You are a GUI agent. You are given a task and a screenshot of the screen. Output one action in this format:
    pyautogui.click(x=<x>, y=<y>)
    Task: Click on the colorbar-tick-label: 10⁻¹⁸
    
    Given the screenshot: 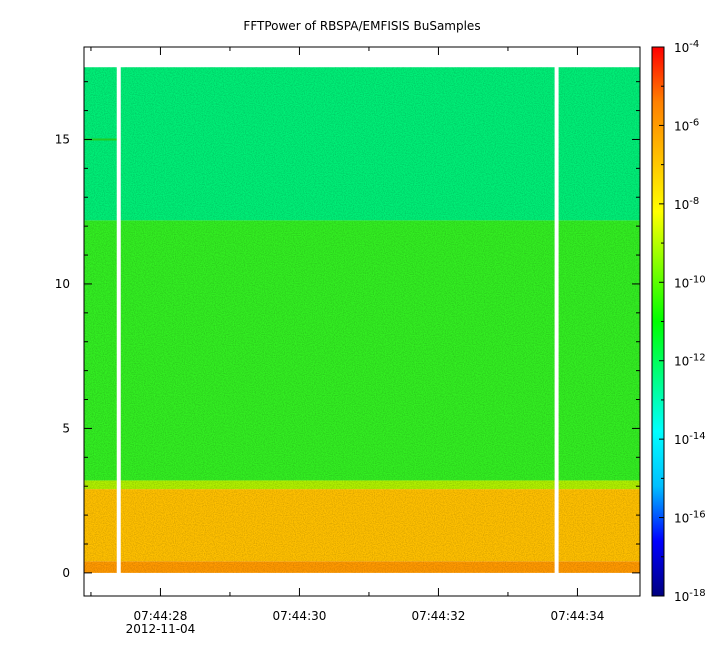 What is the action you would take?
    pyautogui.click(x=690, y=596)
    